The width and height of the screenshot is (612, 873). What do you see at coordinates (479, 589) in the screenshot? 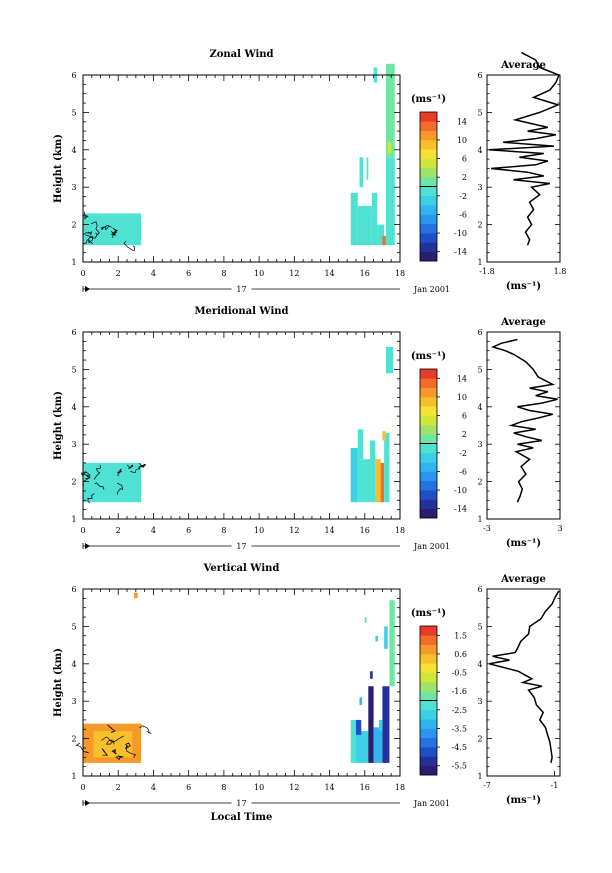
I see `average-y-tick-label: 6` at bounding box center [479, 589].